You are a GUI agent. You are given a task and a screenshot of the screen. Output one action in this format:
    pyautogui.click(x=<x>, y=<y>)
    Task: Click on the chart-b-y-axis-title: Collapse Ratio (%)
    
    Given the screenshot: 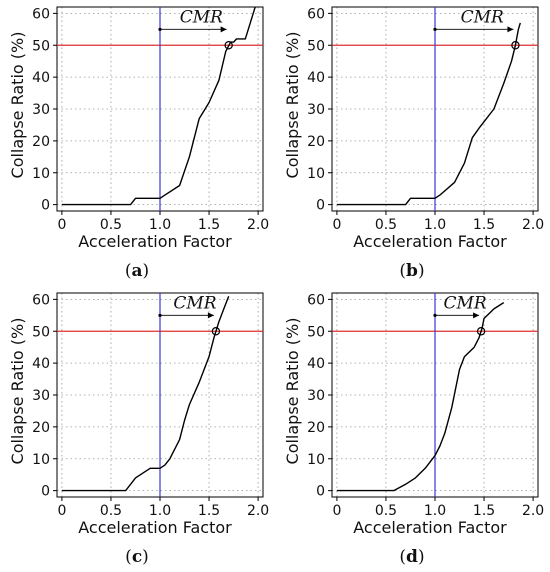 What is the action you would take?
    pyautogui.click(x=292, y=105)
    